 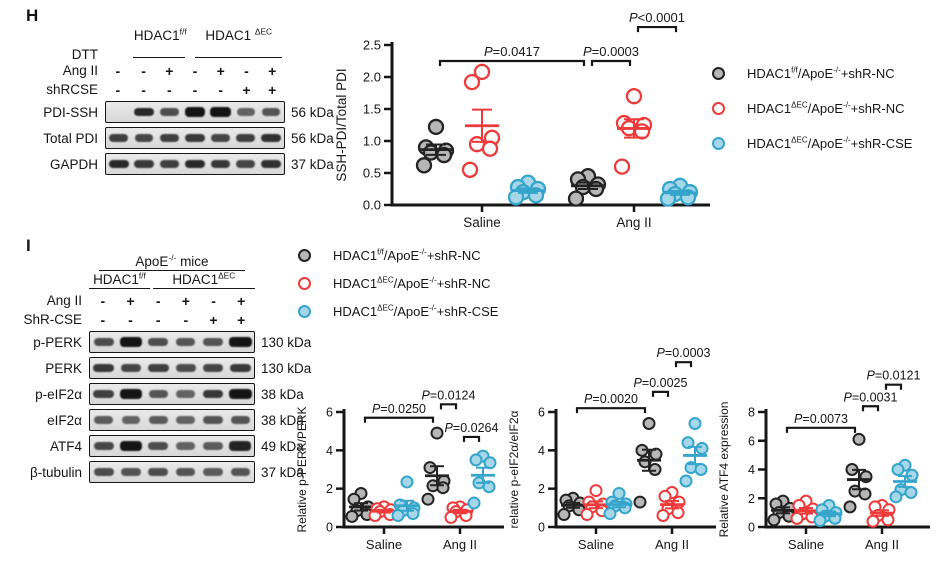 What do you see at coordinates (312, 112) in the screenshot?
I see `kda-label: 56 kDa` at bounding box center [312, 112].